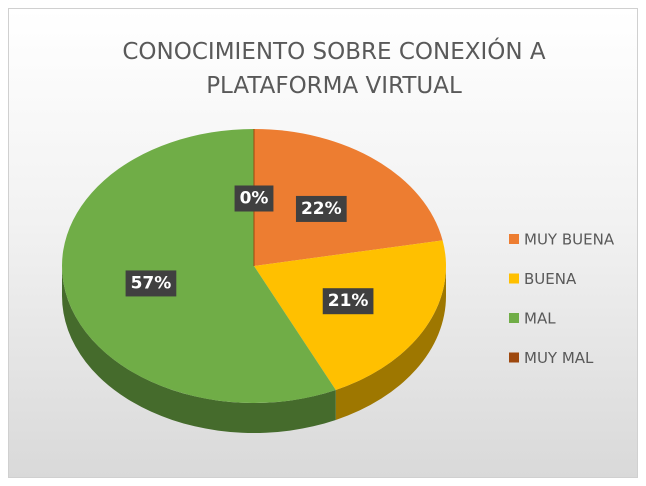 This screenshot has height=486, width=646. I want to click on data-label-text: 0%, so click(254, 199).